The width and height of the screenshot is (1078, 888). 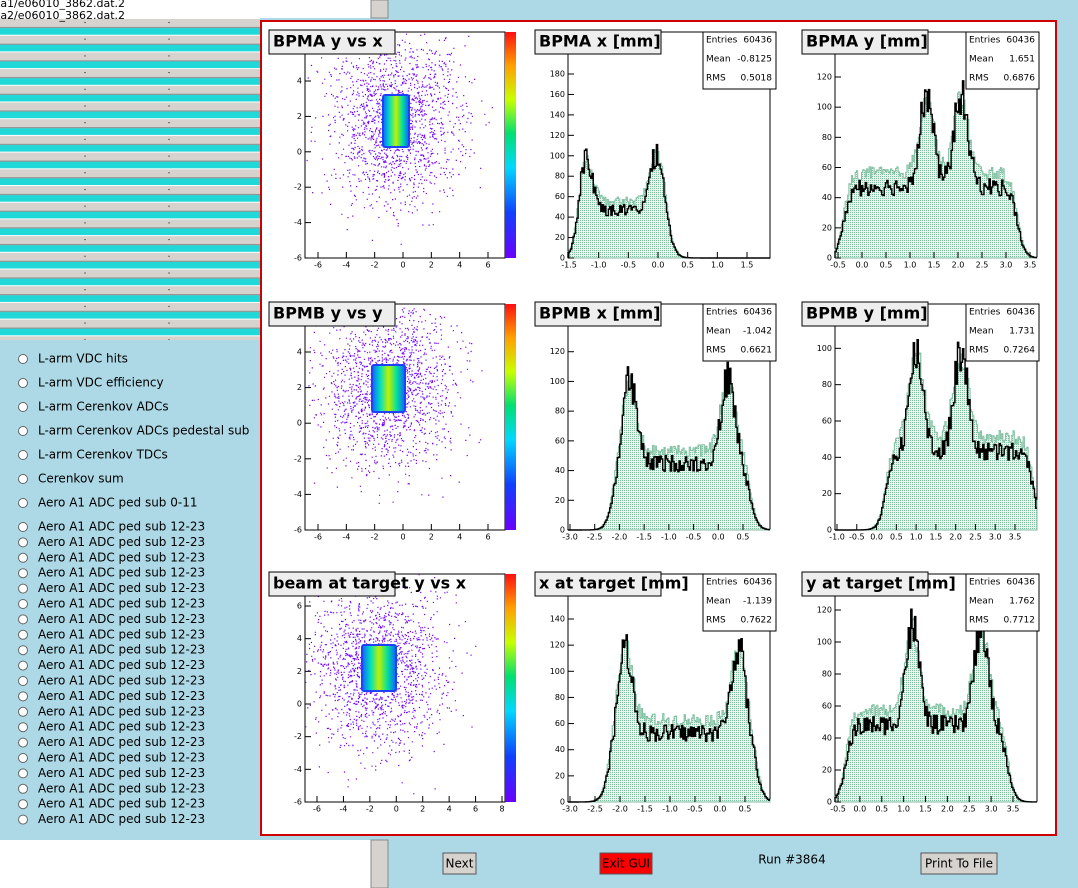 I want to click on x-tick-label: -6, so click(x=317, y=809).